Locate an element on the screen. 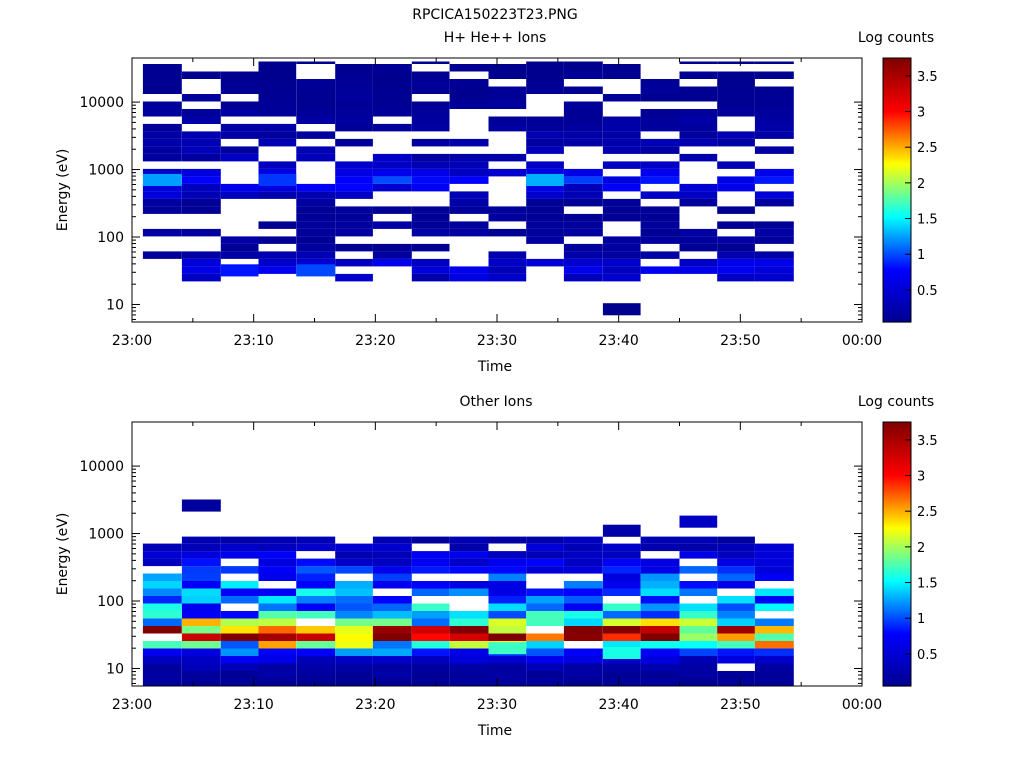  x-tick-label: 00:00 is located at coordinates (862, 705).